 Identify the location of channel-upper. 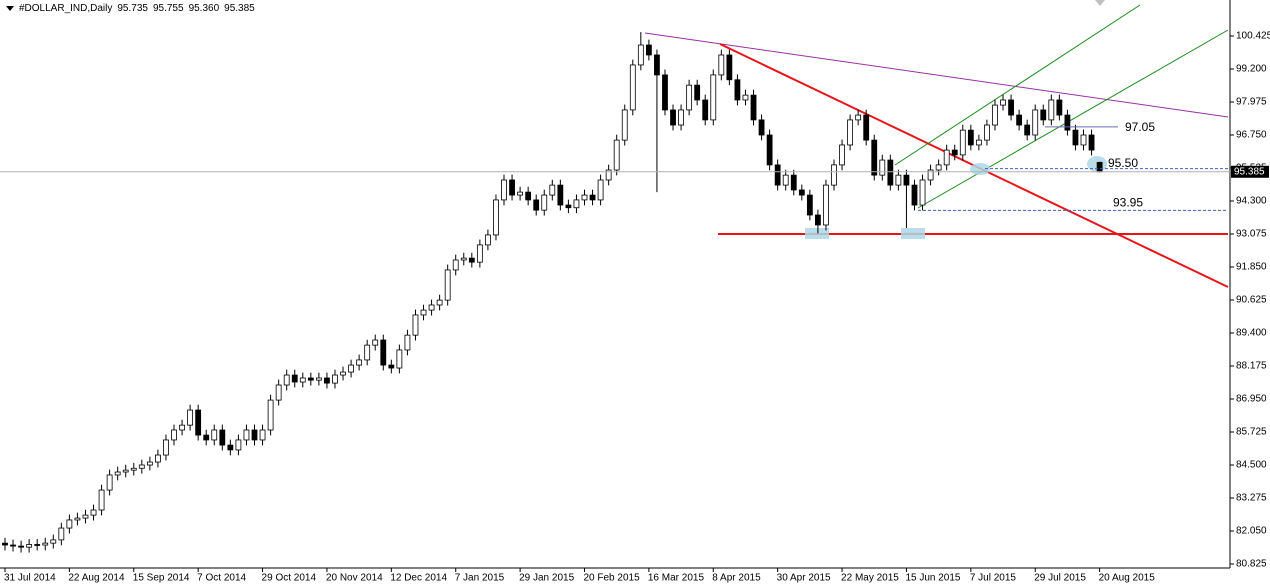
(1017, 85).